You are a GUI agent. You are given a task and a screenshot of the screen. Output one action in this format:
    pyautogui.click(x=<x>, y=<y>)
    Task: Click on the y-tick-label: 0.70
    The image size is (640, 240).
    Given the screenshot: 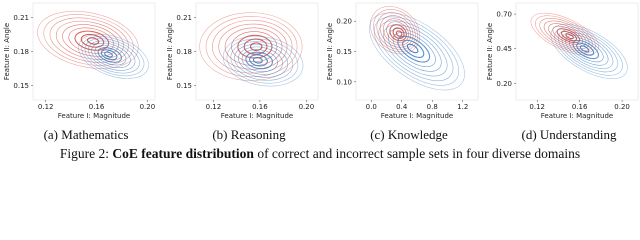 What is the action you would take?
    pyautogui.click(x=504, y=15)
    